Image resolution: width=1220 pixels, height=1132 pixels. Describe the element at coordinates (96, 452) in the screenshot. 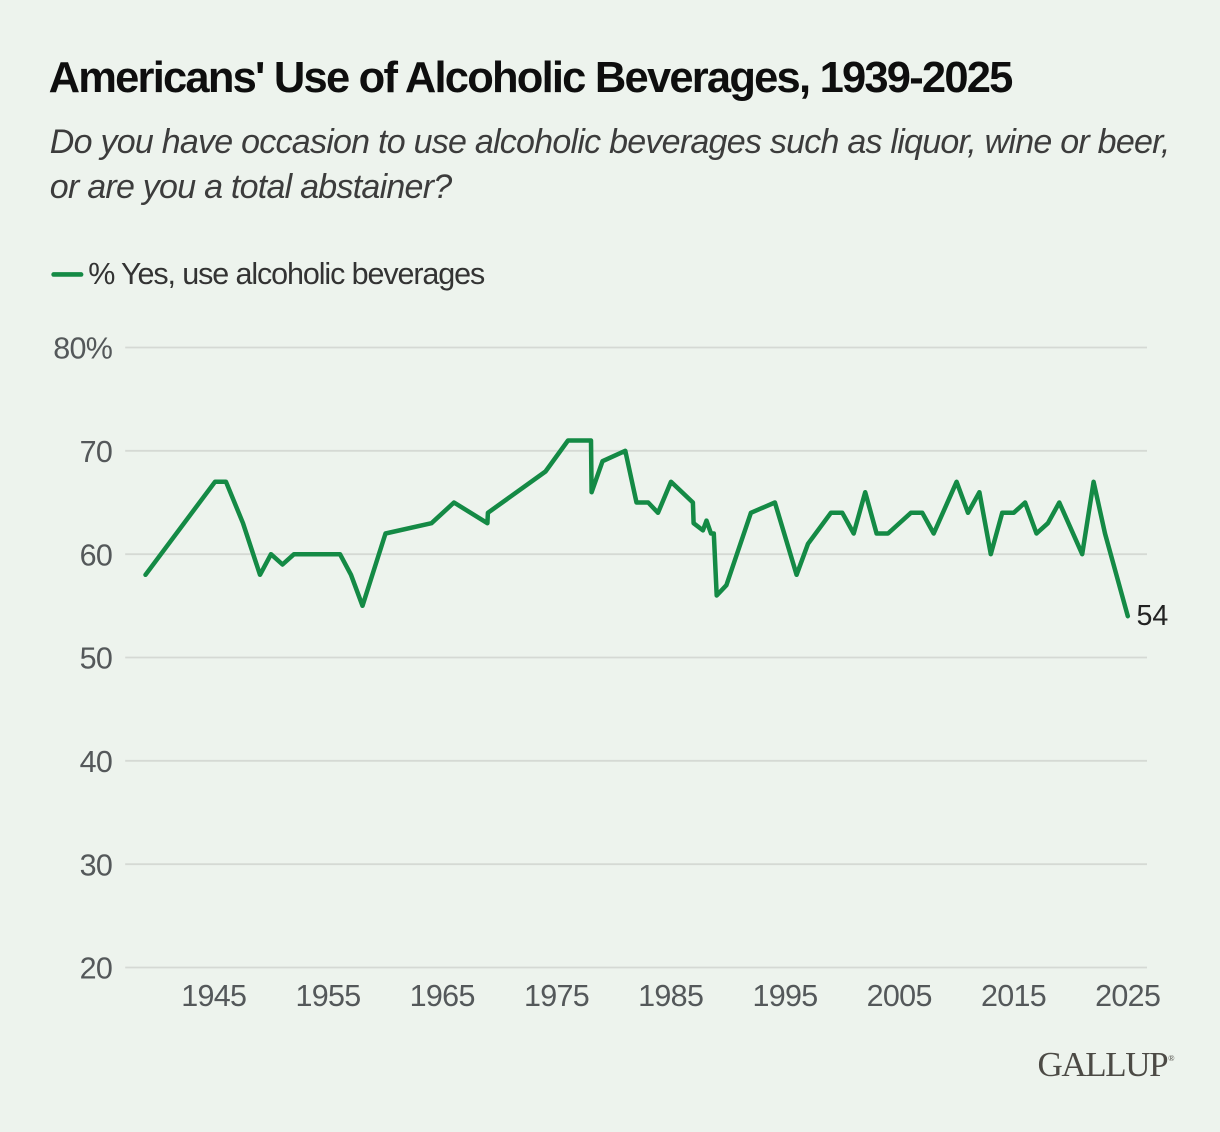

I see `svg-text: 70` at that location.